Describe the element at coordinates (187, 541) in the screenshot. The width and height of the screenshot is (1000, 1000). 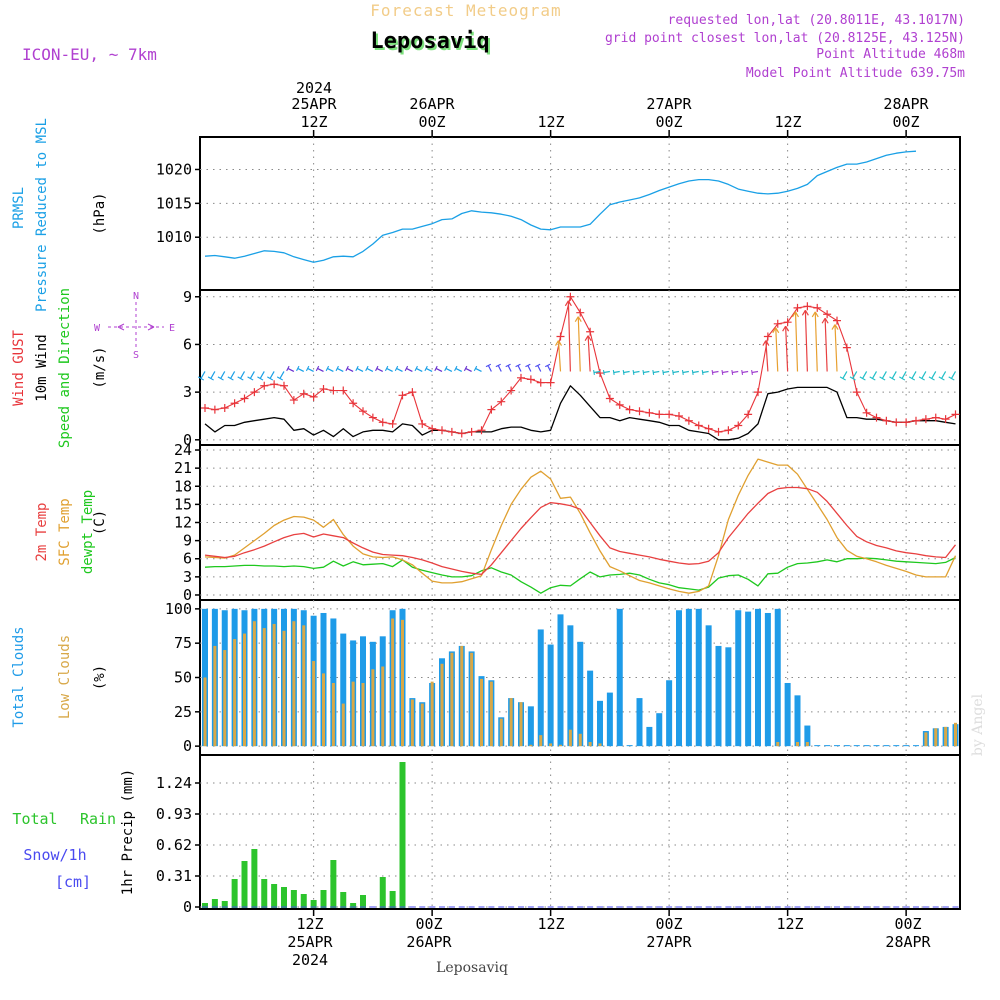
I see `ytick-label-temperature-3: 9` at that location.